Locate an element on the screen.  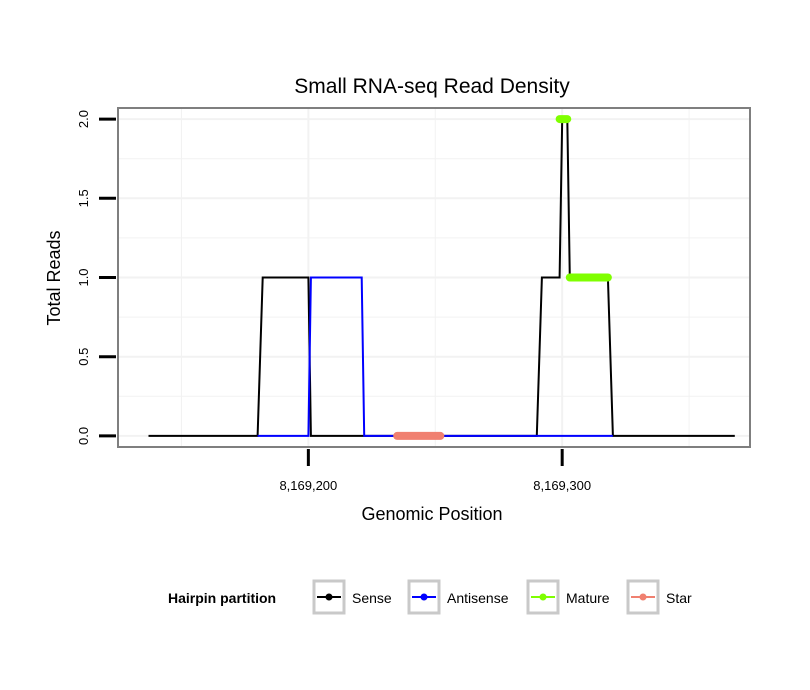
legend-title: Hairpin partition is located at coordinates (222, 598).